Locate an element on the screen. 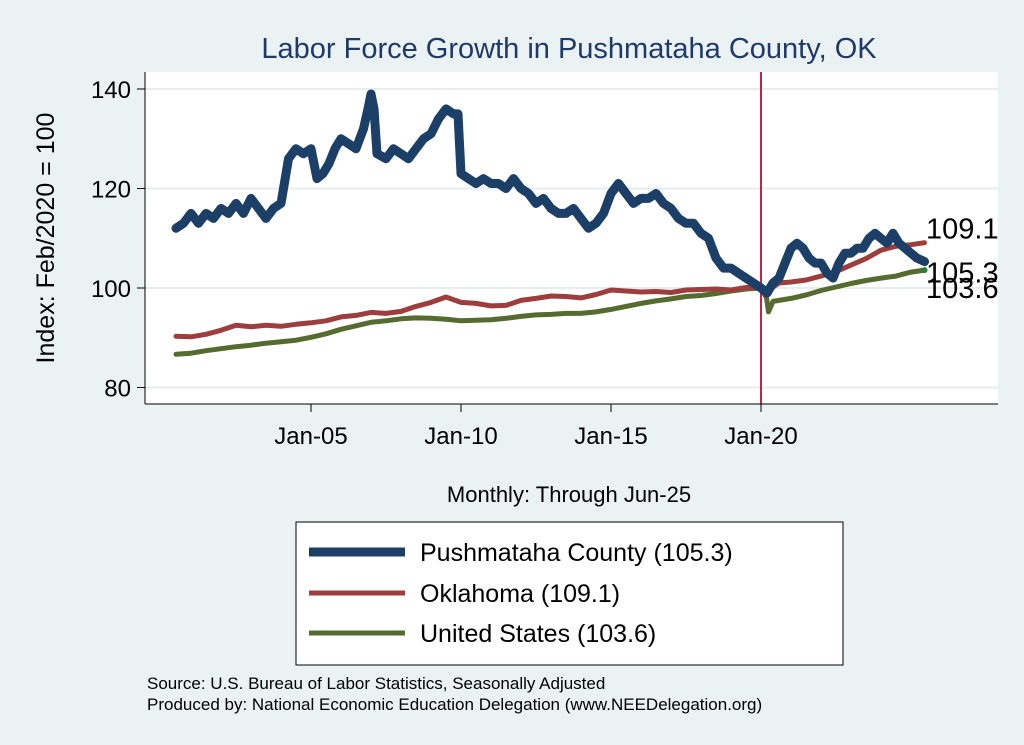 The width and height of the screenshot is (1024, 745). y-tick-label-120: 120 is located at coordinates (111, 190).